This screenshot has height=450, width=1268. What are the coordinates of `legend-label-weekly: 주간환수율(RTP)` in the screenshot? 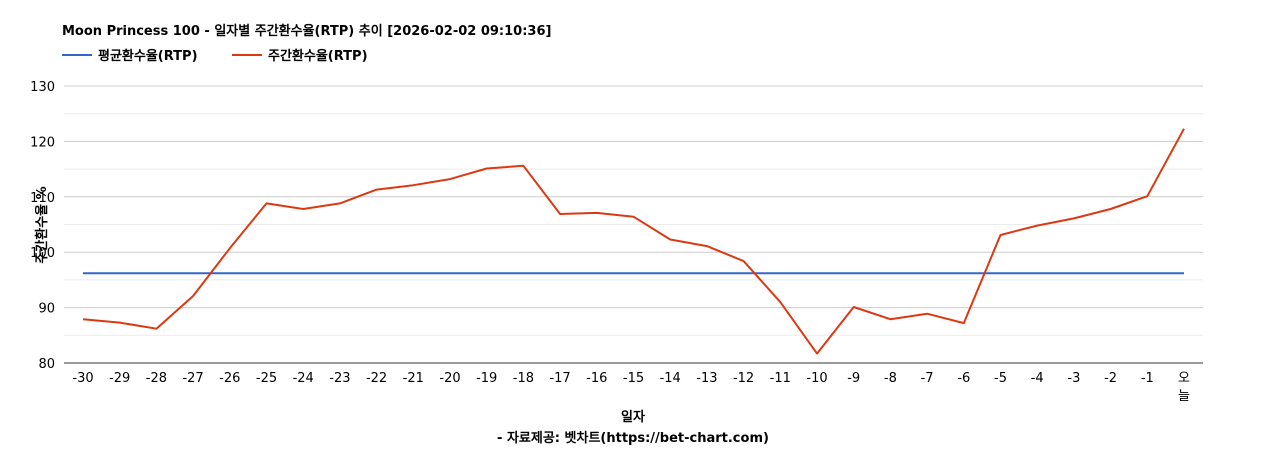 It's located at (318, 56).